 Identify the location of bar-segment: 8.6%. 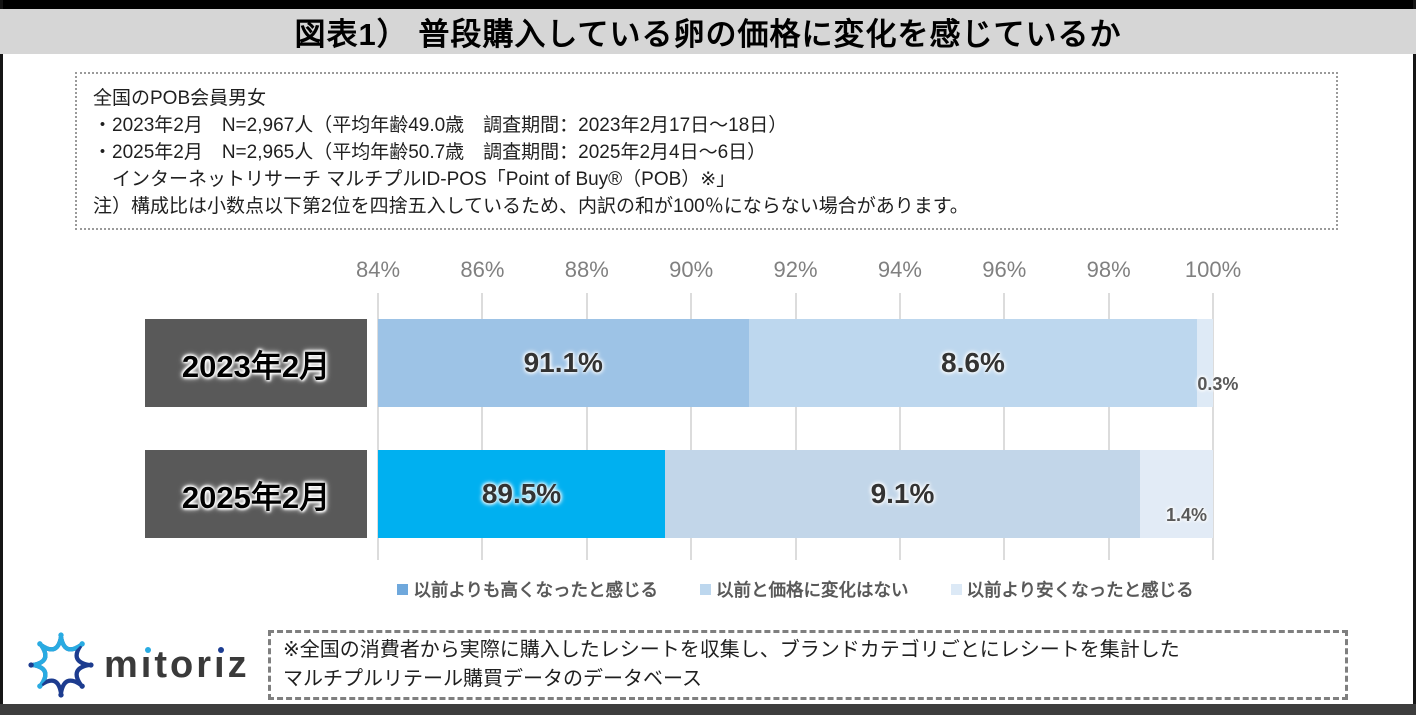
(973, 363).